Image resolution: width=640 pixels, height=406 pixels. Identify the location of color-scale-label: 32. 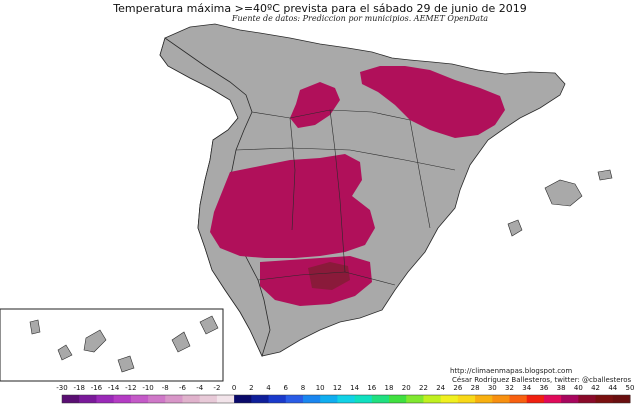
(509, 388).